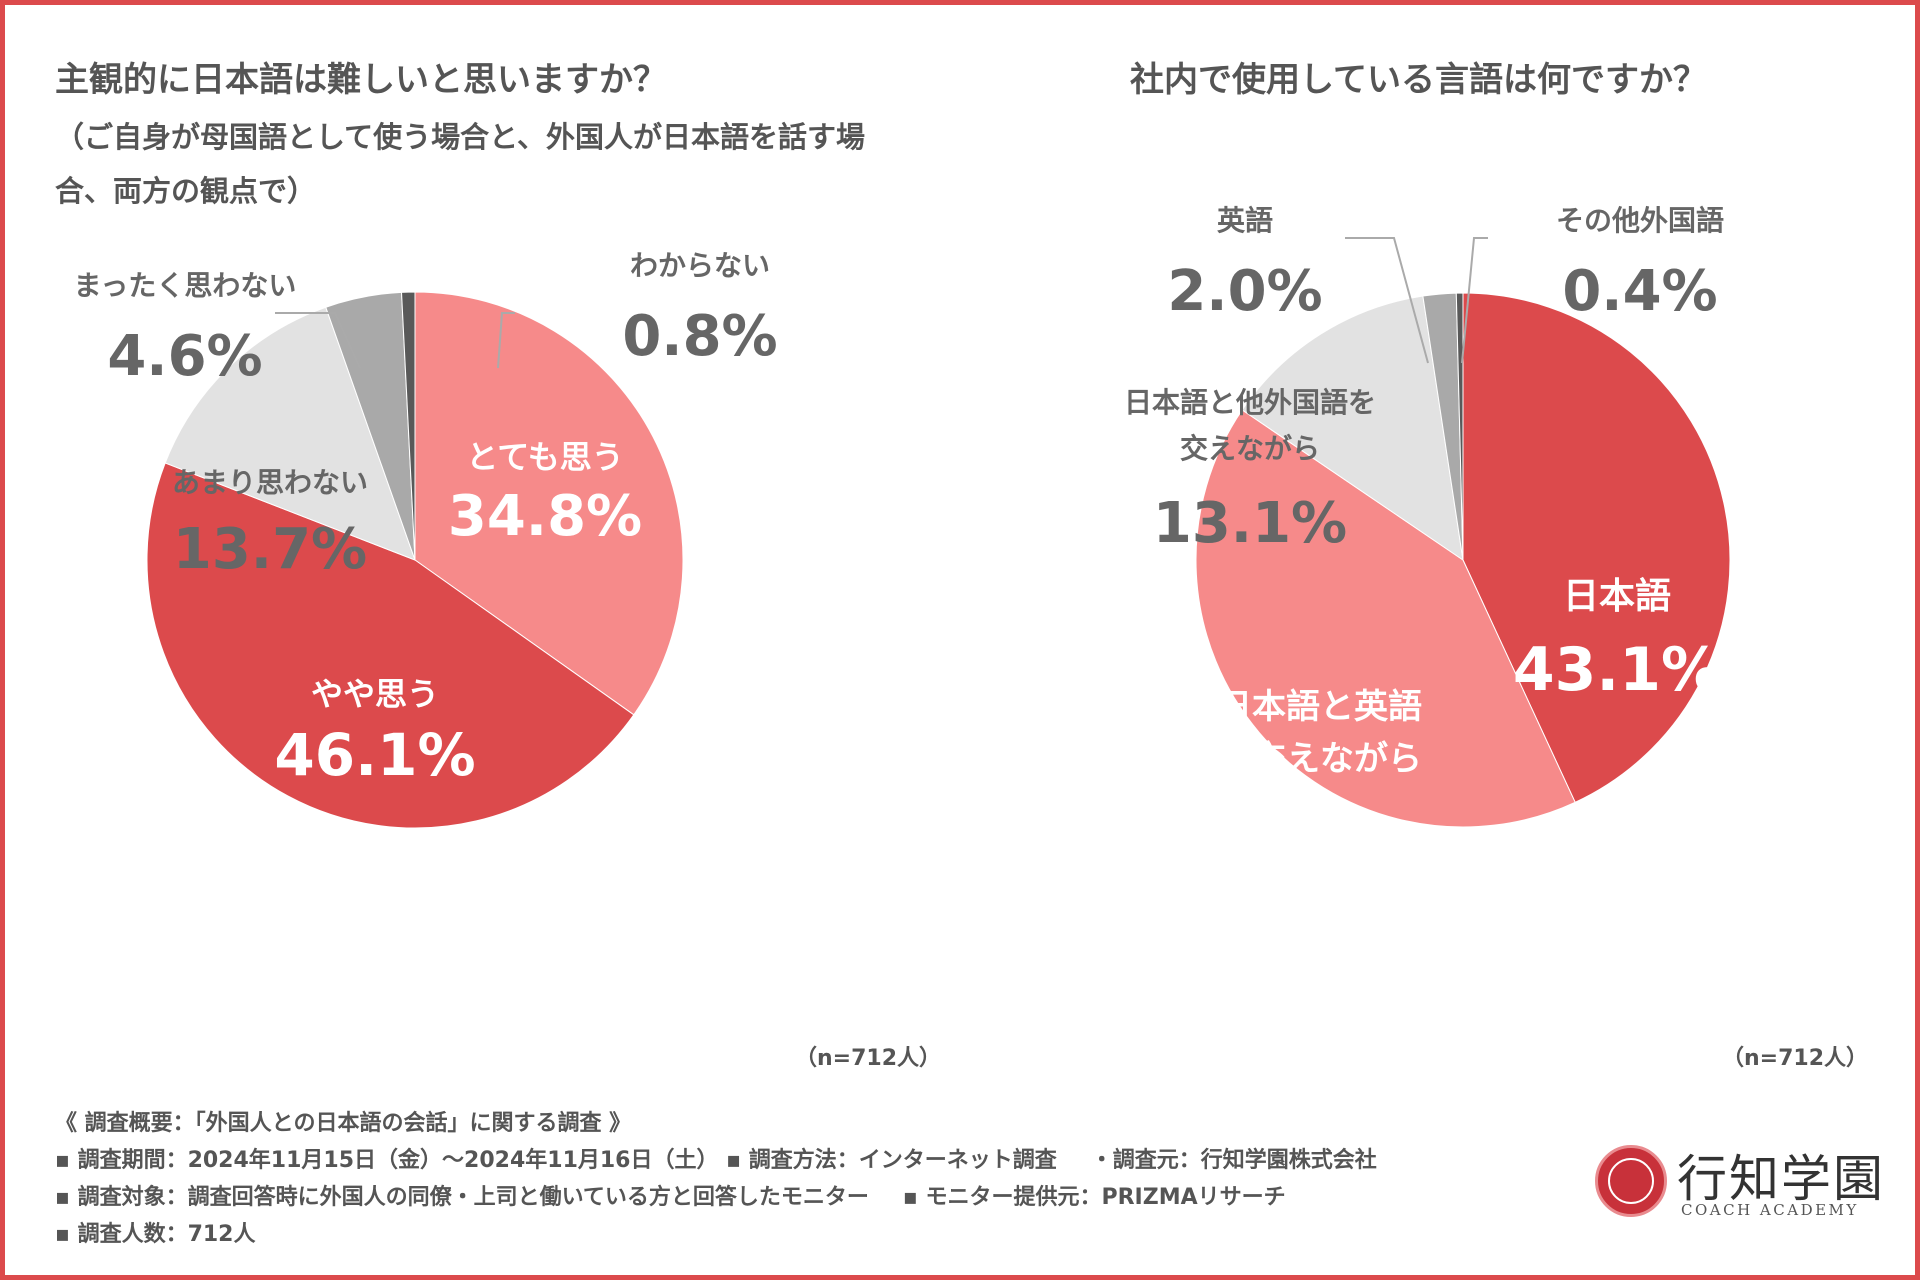 This screenshot has height=1280, width=1920. Describe the element at coordinates (270, 549) in the screenshot. I see `chart1-value-3: 13.7%` at that location.